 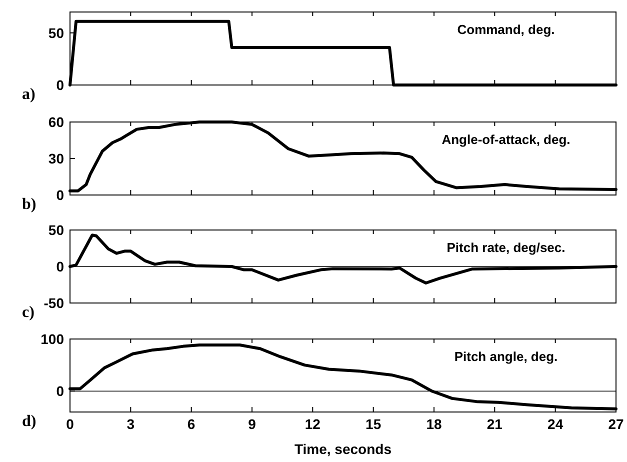 What do you see at coordinates (54, 302) in the screenshot?
I see `y-tick-label: -50` at bounding box center [54, 302].